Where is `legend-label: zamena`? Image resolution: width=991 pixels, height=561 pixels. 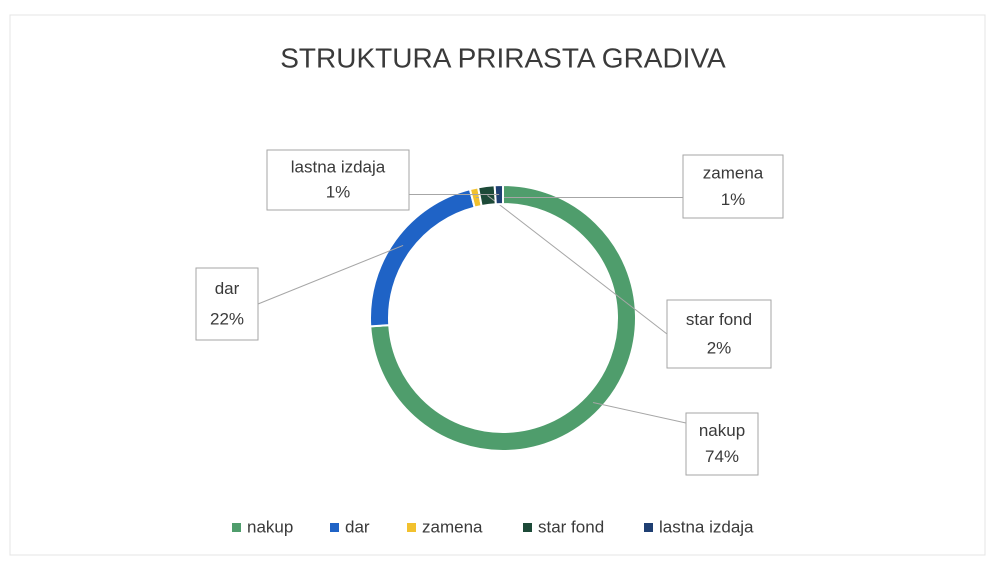 legend-label: zamena is located at coordinates (452, 526).